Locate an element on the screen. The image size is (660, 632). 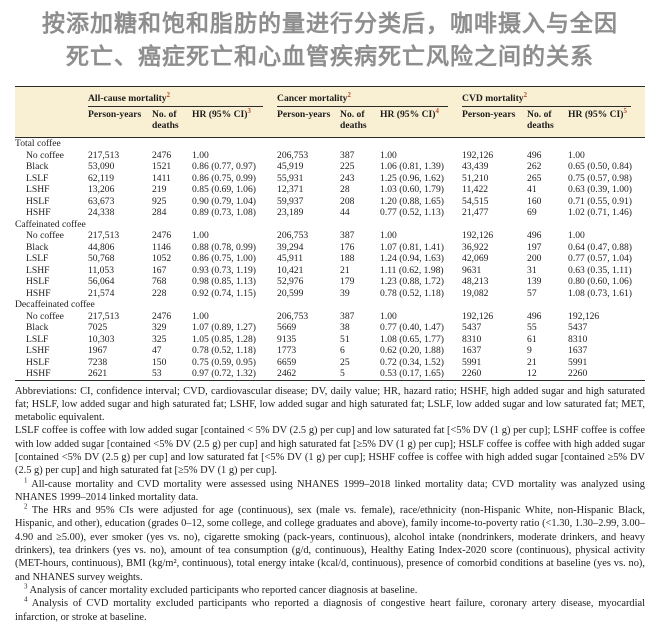
cell-value: 1967 is located at coordinates (98, 350).